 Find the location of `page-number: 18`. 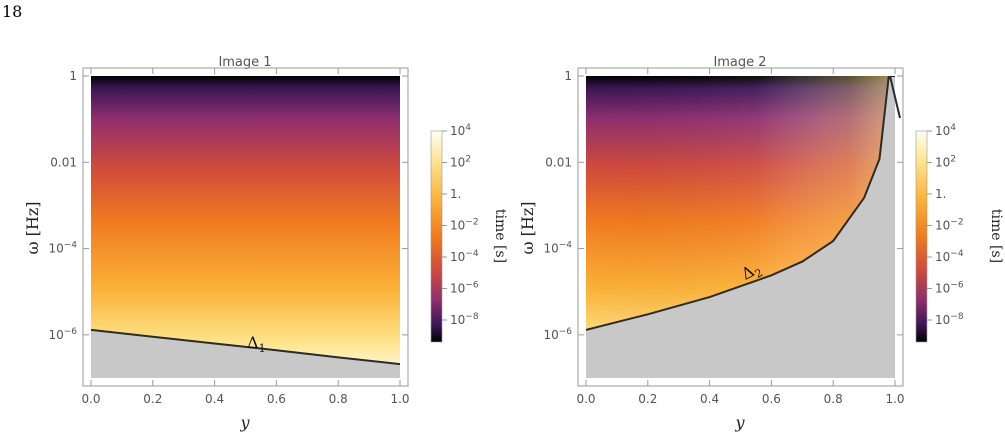

page-number: 18 is located at coordinates (12, 11).